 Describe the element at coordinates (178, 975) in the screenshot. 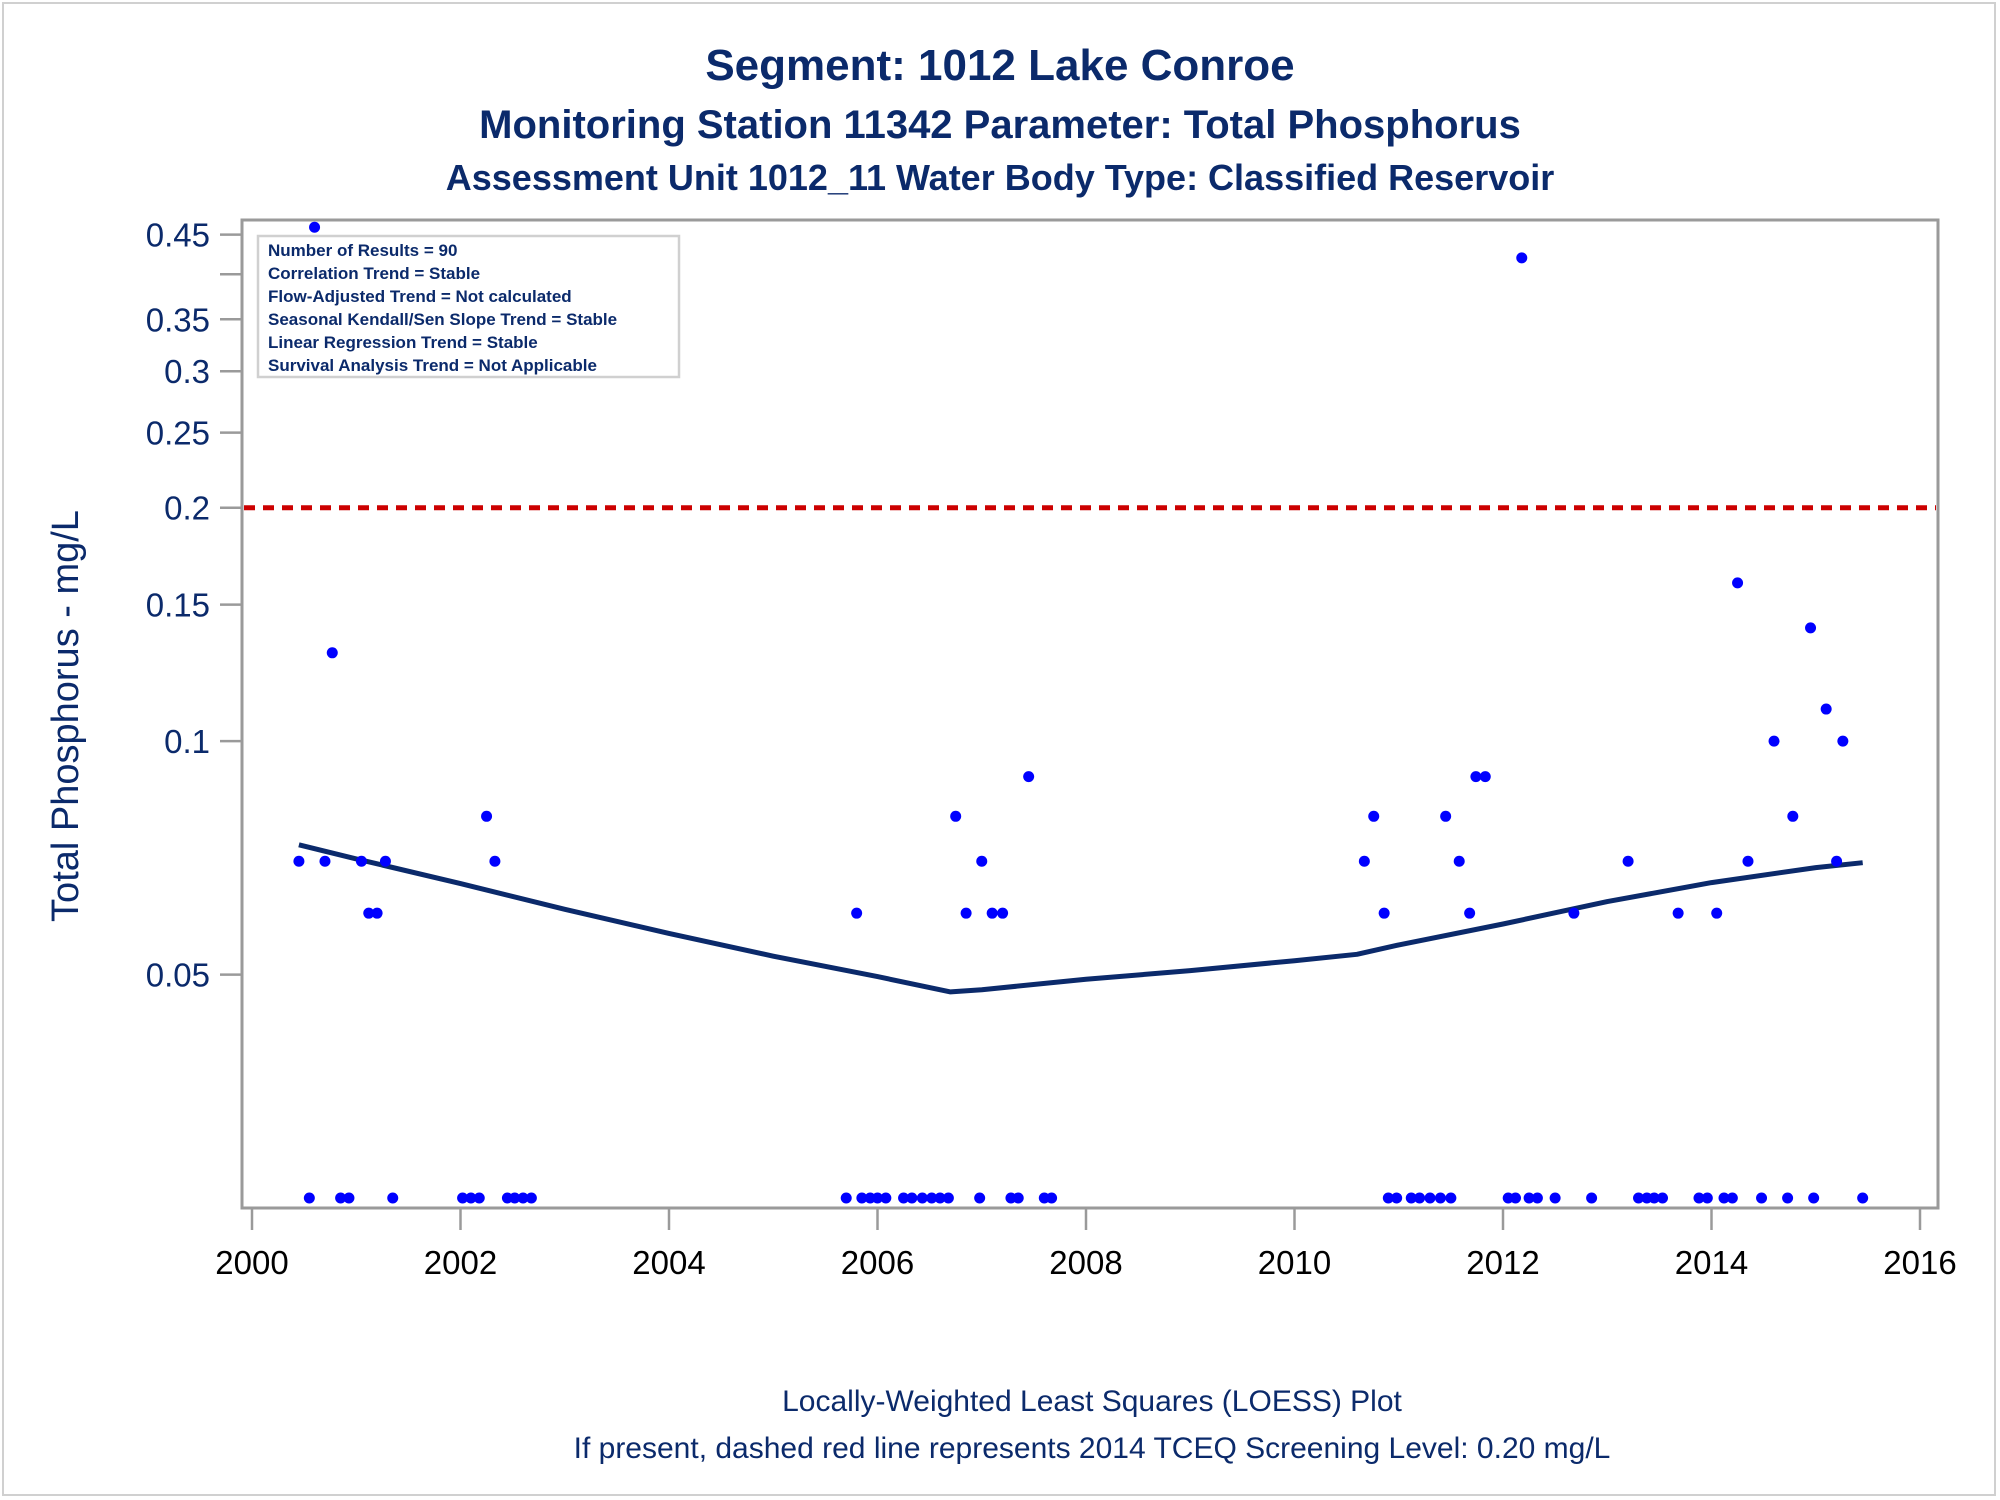

I see `y-tick-label: 0.05` at that location.